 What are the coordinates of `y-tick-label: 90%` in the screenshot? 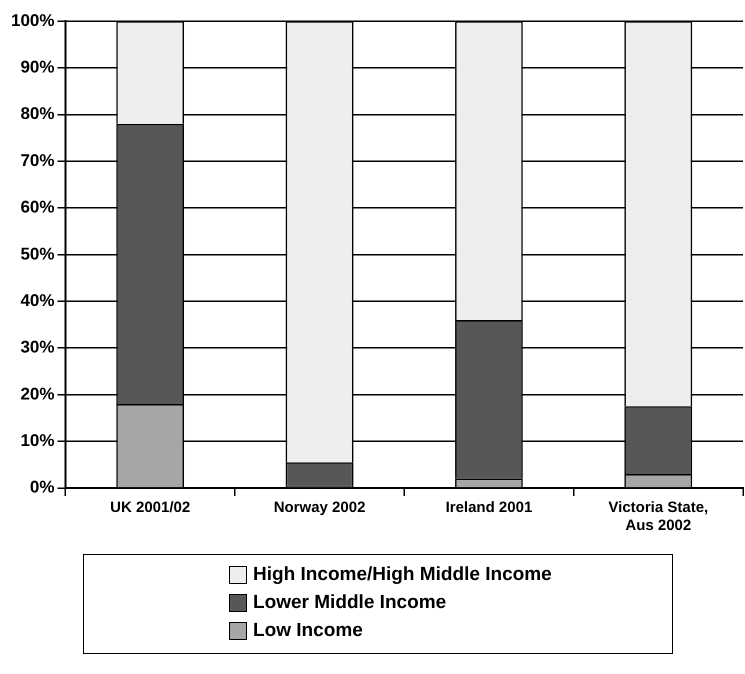 It's located at (37, 67).